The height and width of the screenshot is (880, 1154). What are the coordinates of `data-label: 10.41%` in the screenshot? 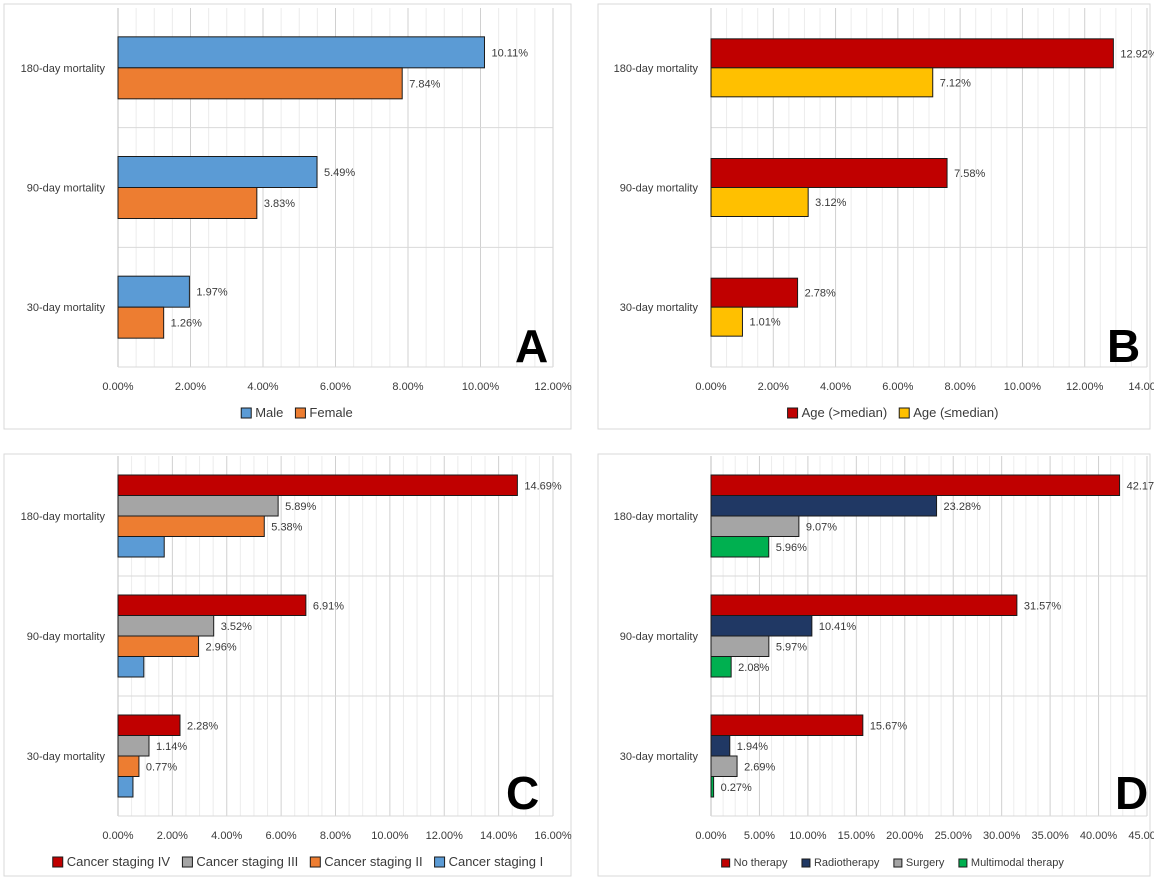 It's located at (838, 627).